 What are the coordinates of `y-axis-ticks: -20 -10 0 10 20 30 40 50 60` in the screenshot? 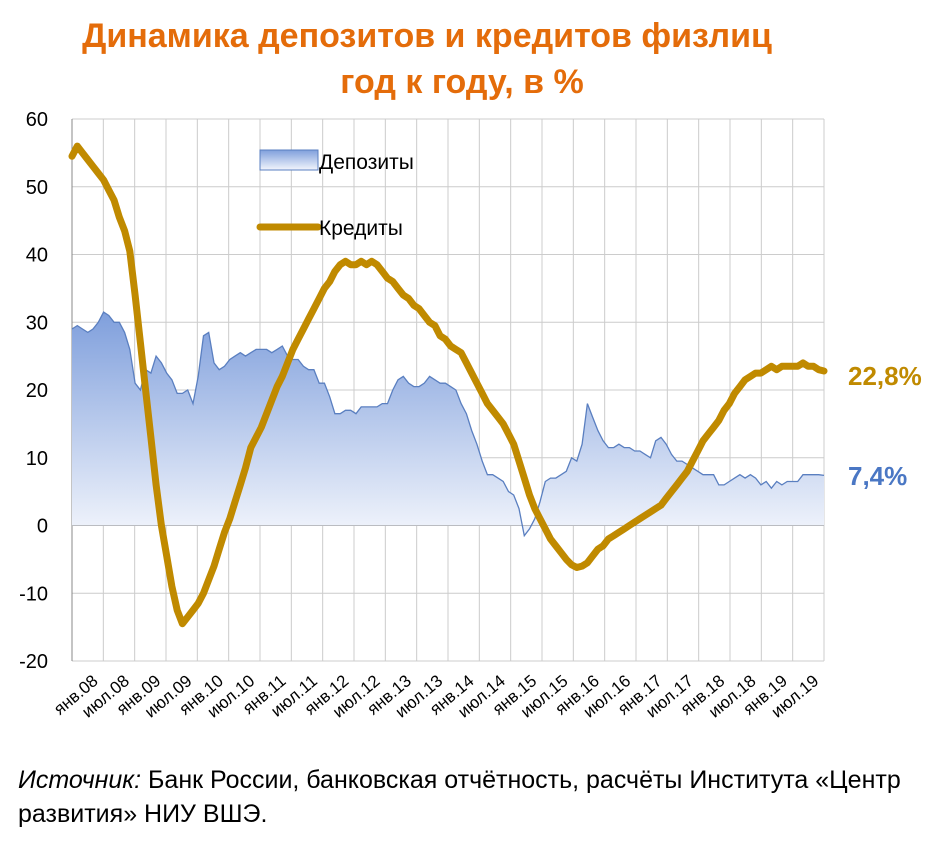 It's located at (33, 391).